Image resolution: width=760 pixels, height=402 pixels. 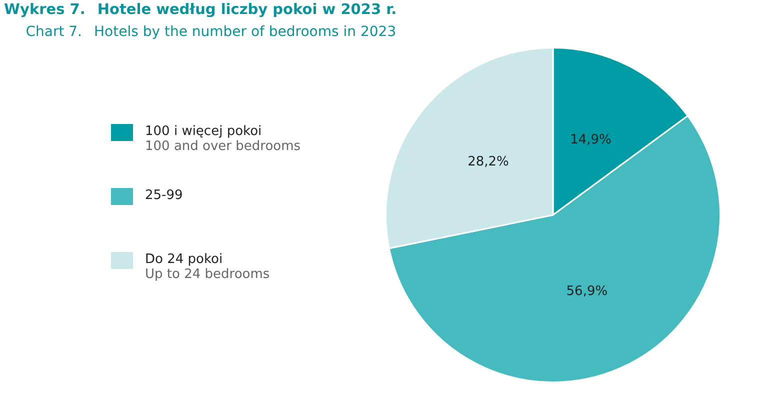 What do you see at coordinates (200, 10) in the screenshot?
I see `chart-title: Wykres 7. Hotele według liczby pokoi w 2023 r.` at bounding box center [200, 10].